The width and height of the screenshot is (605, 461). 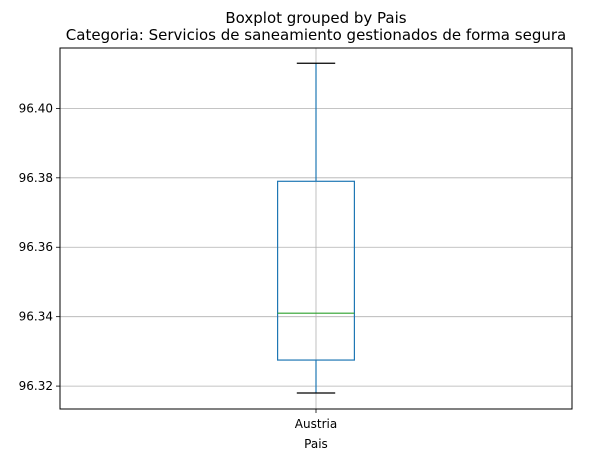 What do you see at coordinates (315, 18) in the screenshot?
I see `chart-suptitle: Boxplot grouped by Pais` at bounding box center [315, 18].